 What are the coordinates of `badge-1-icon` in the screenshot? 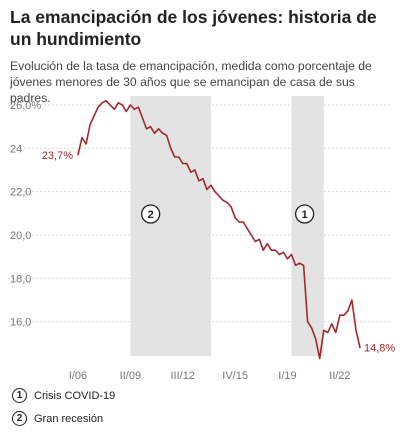 It's located at (304, 214).